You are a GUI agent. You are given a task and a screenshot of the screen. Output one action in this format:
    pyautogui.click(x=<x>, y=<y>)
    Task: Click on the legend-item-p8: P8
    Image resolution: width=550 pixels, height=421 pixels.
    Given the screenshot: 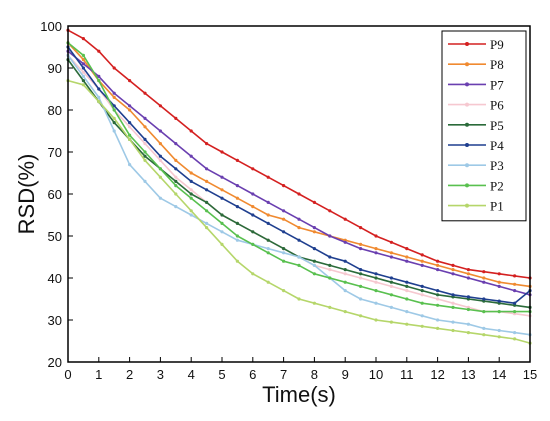 What is the action you would take?
    pyautogui.click(x=476, y=64)
    